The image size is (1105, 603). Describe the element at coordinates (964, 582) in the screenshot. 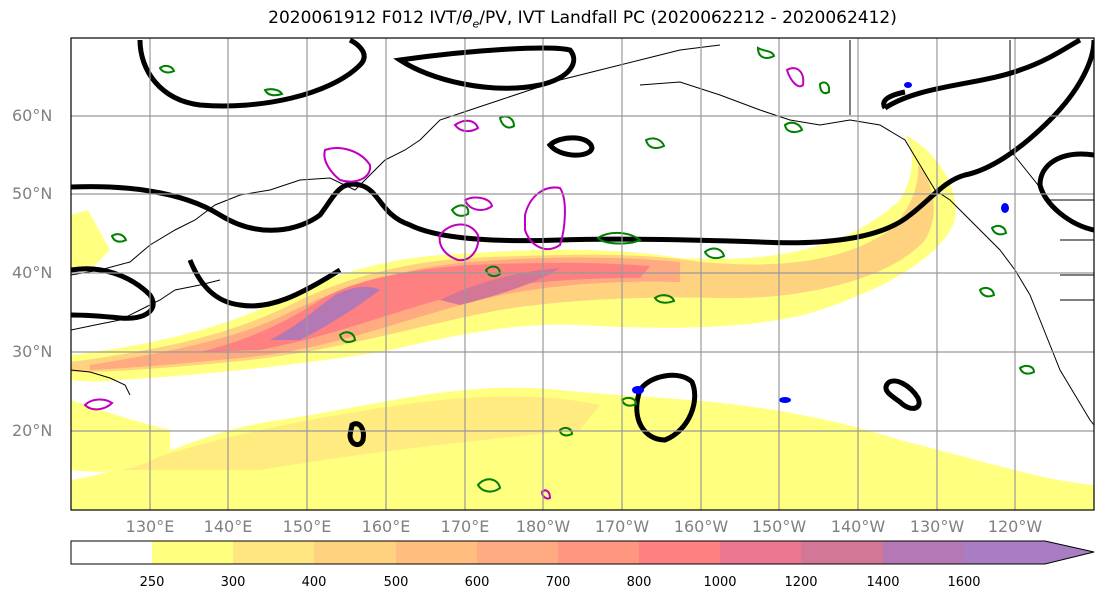

I see `colorbar-tick-1600: 1600` at that location.